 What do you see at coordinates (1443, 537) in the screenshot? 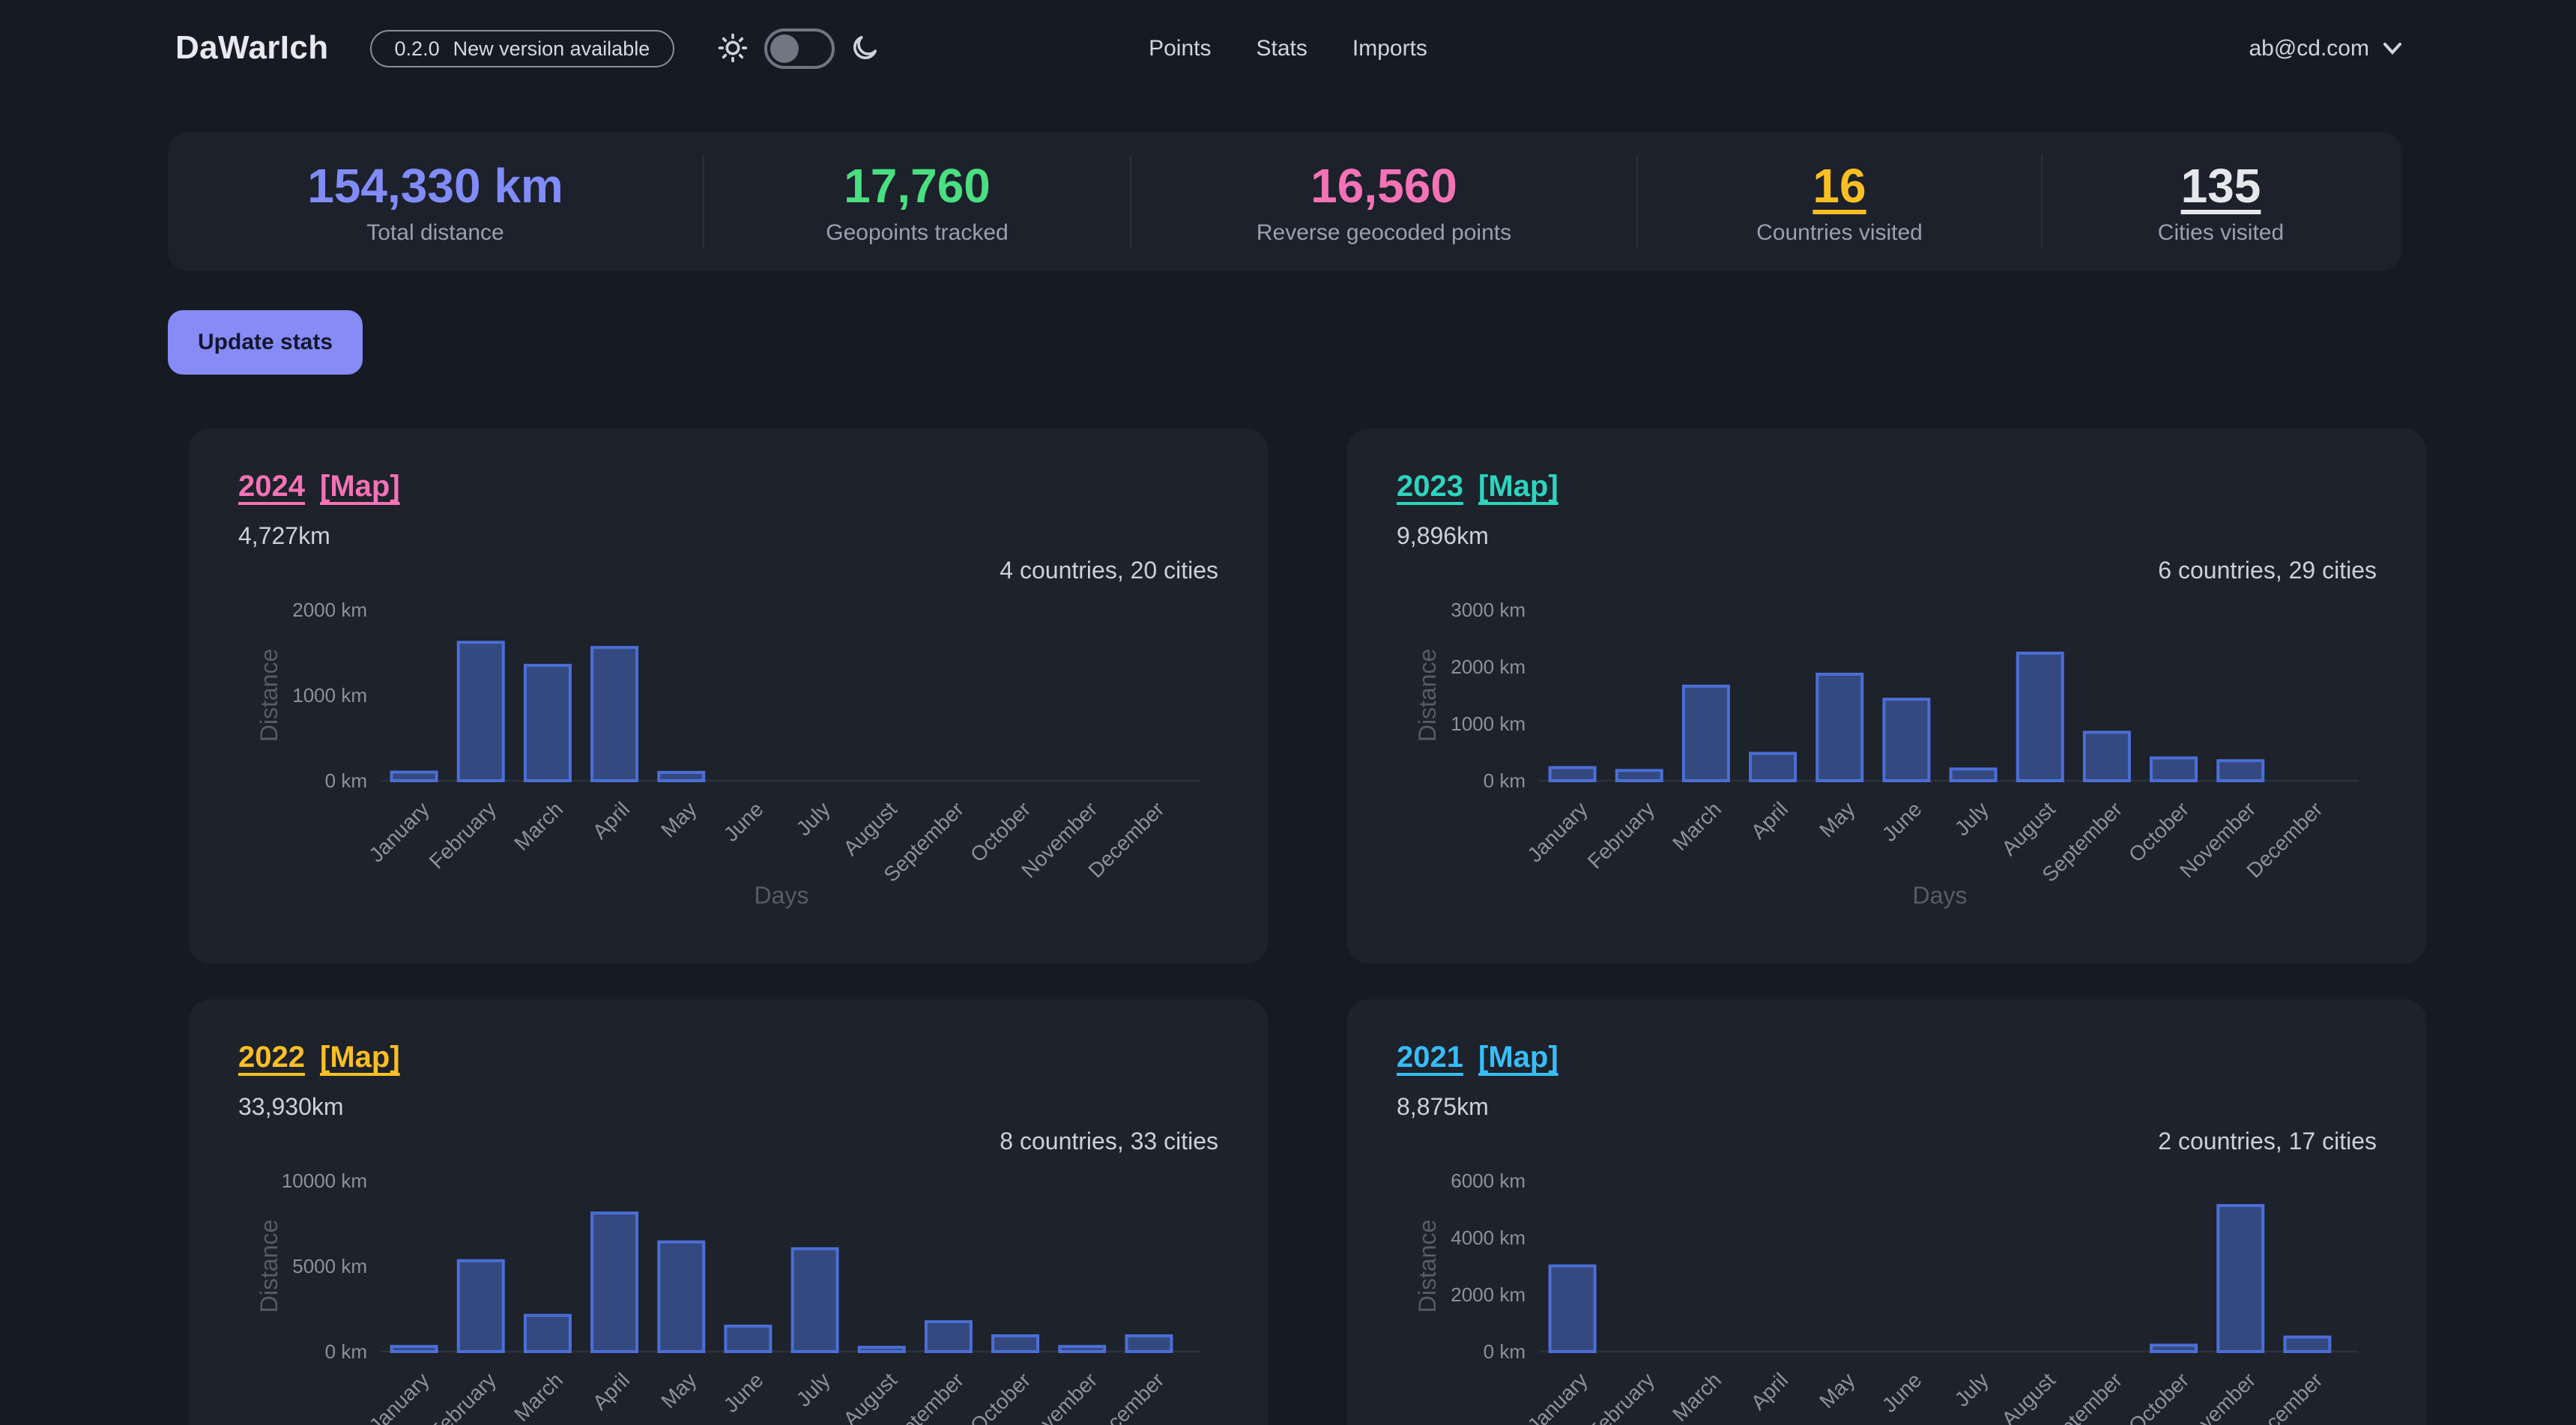
I see `year-distance: 9,896km` at bounding box center [1443, 537].